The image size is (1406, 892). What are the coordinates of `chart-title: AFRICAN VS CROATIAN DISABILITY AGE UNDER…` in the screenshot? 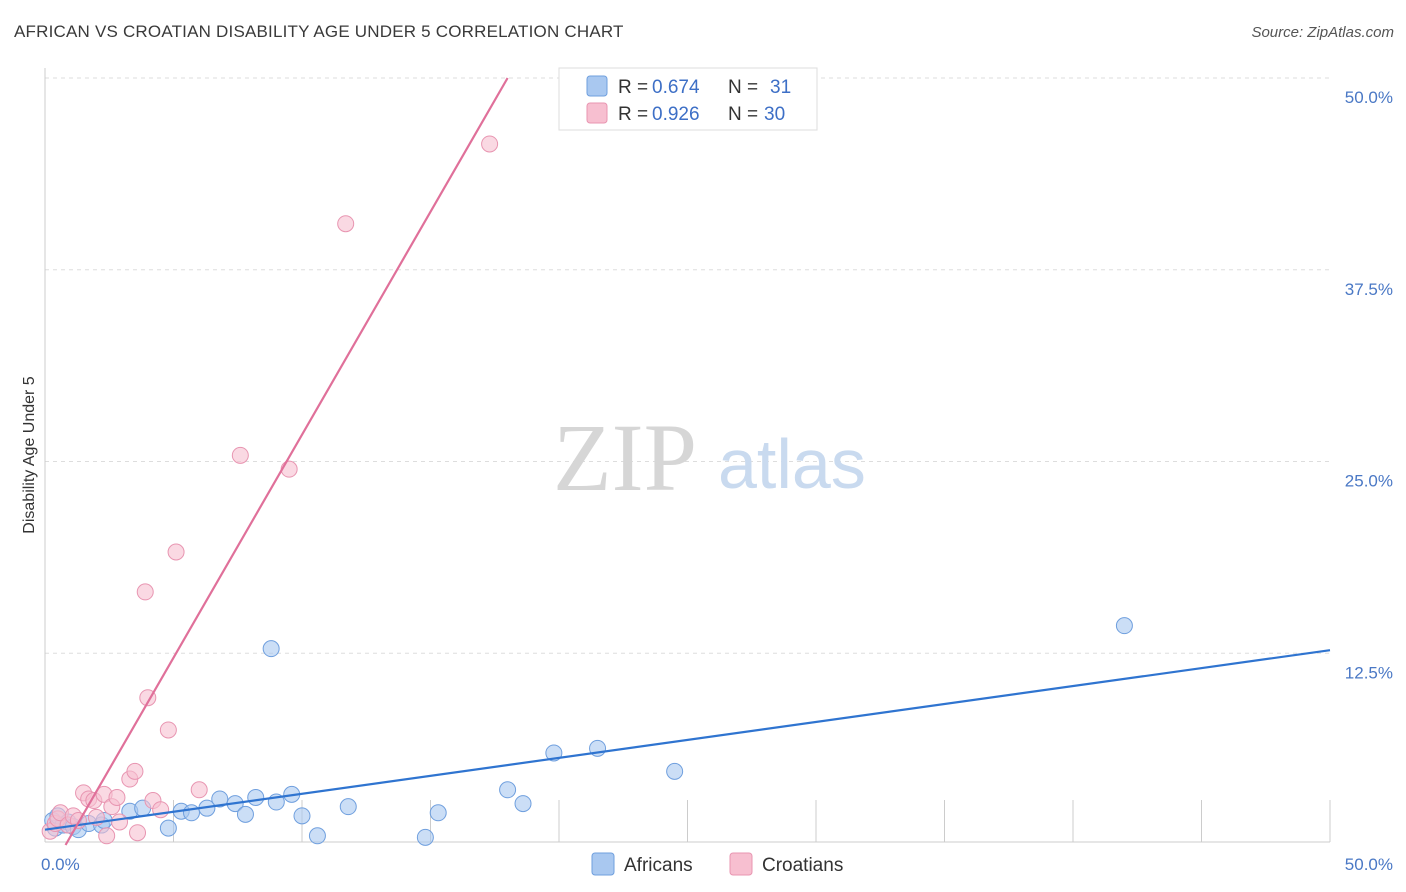 It's located at (319, 31).